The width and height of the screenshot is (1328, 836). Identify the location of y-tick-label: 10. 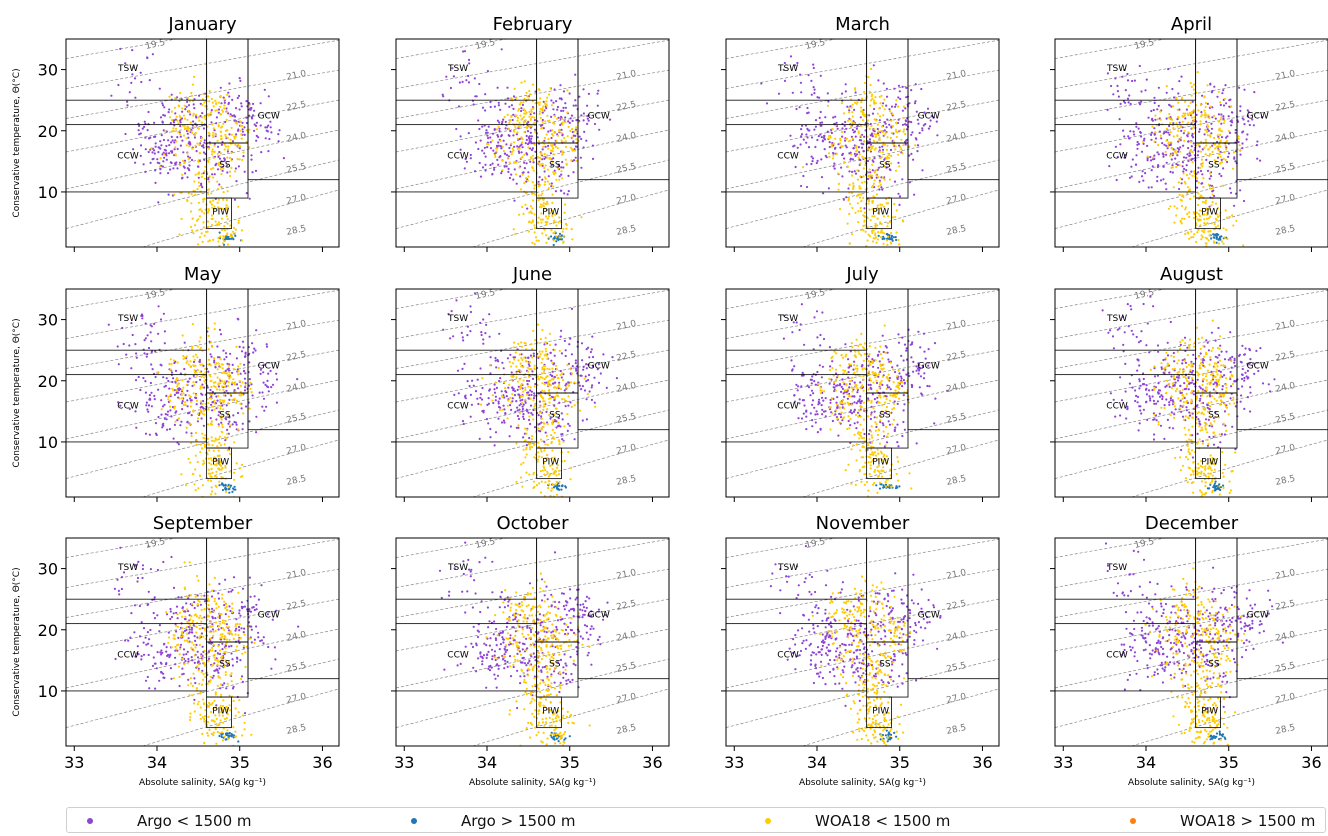
(48, 192).